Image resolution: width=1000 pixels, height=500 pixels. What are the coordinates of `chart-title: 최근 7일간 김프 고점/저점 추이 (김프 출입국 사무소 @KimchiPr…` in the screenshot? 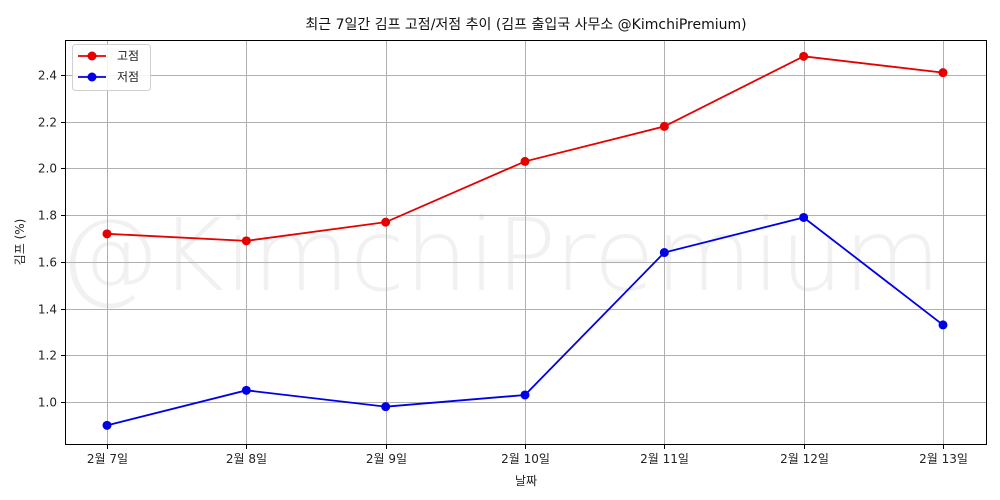 It's located at (525, 25).